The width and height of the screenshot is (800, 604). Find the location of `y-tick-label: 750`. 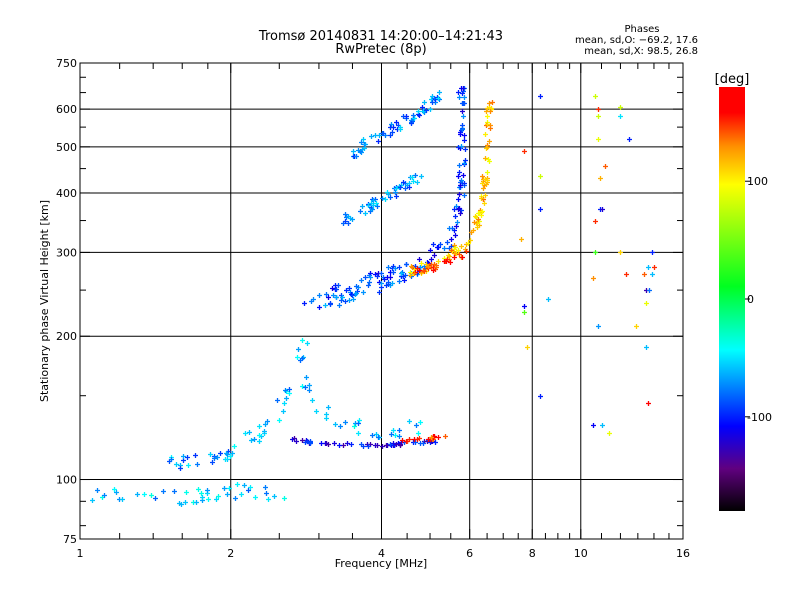

y-tick-label: 750 is located at coordinates (66, 63).